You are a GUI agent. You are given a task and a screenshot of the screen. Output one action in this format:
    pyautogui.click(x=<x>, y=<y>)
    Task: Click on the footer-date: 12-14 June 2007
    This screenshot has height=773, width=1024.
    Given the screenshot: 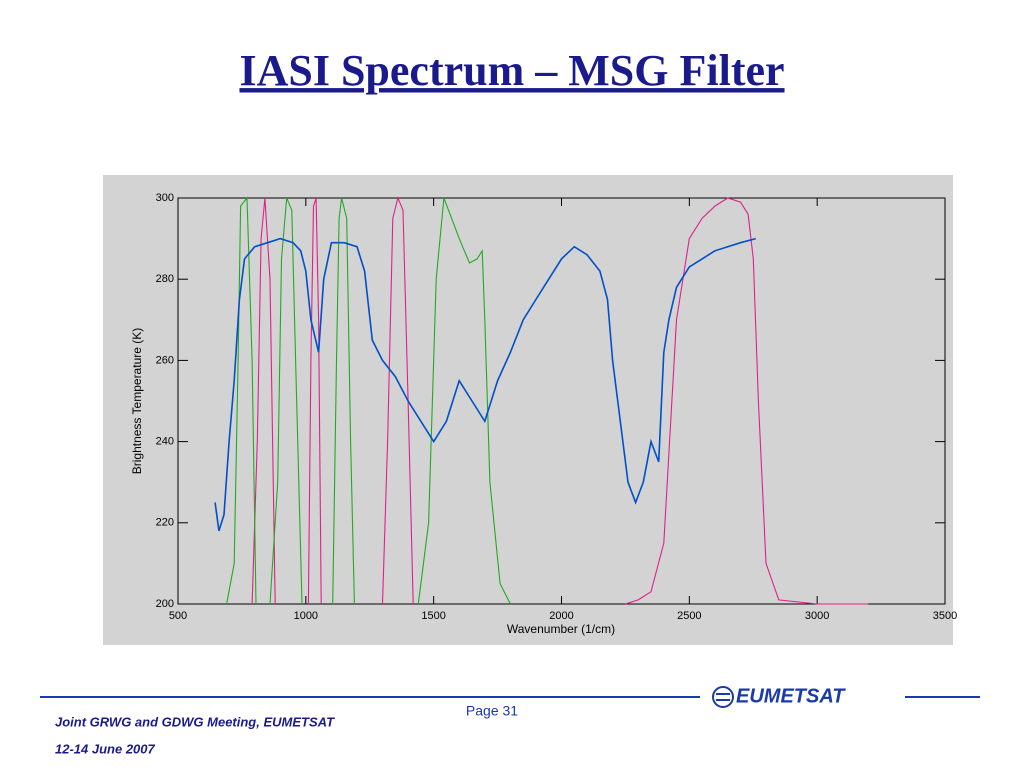 What is the action you would take?
    pyautogui.click(x=105, y=748)
    